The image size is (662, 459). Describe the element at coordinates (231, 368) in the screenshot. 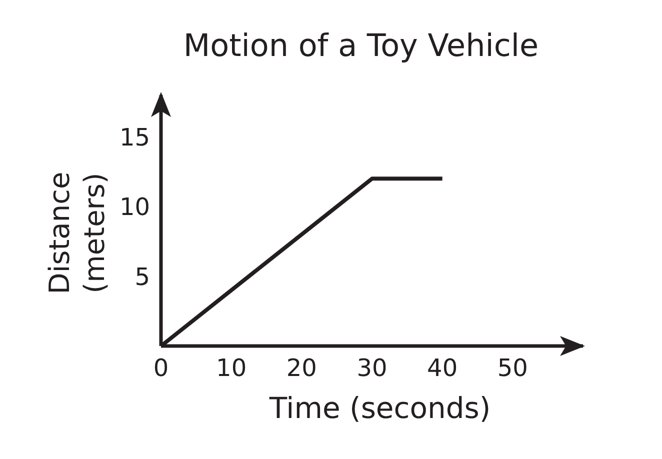

I see `x-tick-label: 10` at that location.